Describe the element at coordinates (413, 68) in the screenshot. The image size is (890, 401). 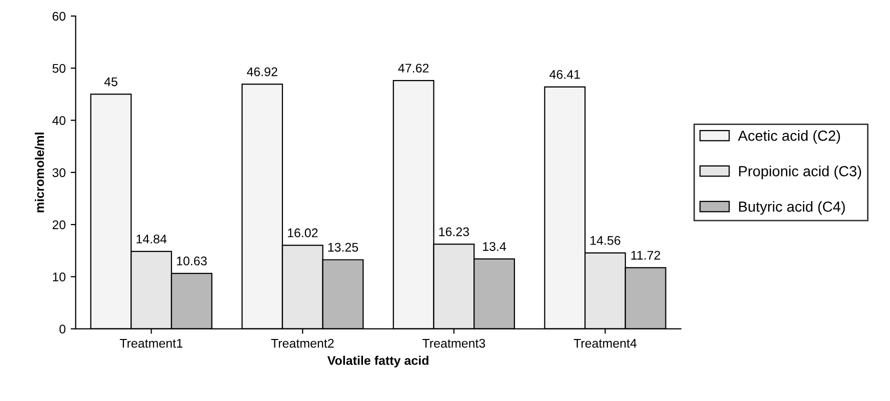
I see `data-label: 47.62` at that location.